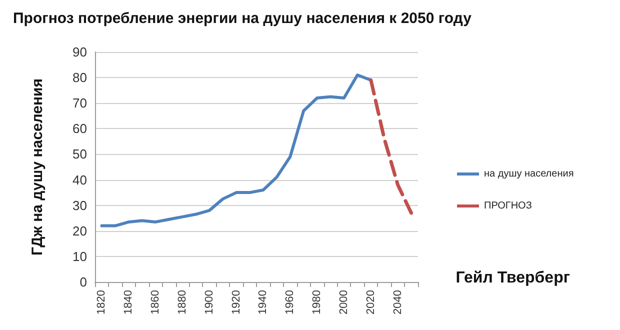  What do you see at coordinates (79, 103) in the screenshot?
I see `y-tick-label: 70` at bounding box center [79, 103].